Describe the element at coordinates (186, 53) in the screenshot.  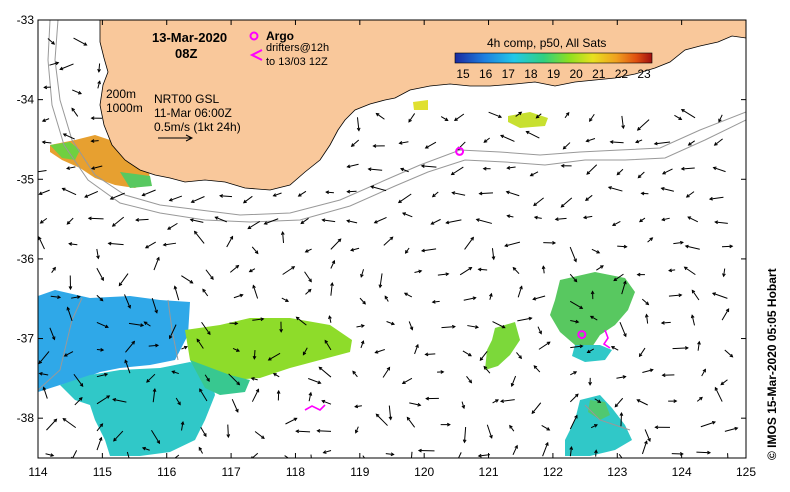
I see `map-time: 08Z` at that location.